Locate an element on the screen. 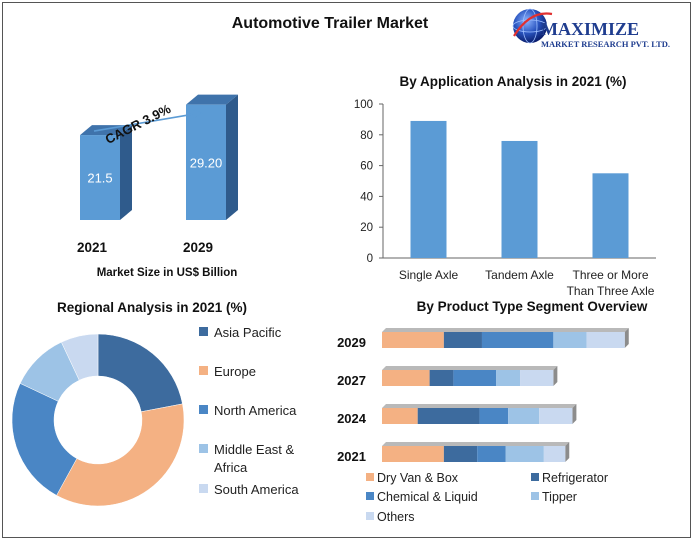 The image size is (695, 547). legend-label: Europe is located at coordinates (235, 371).